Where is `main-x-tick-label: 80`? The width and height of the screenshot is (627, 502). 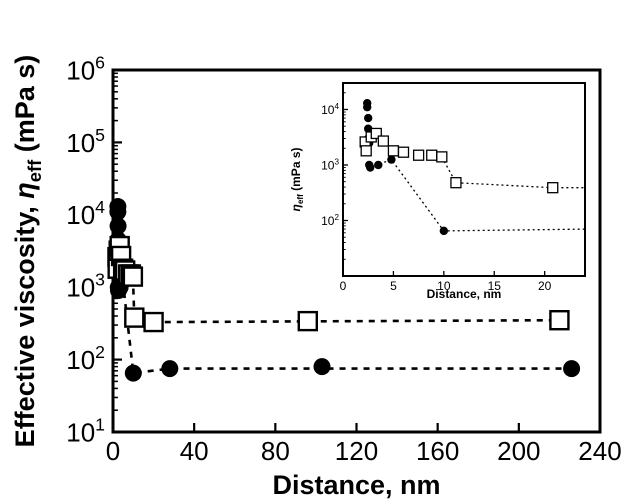
main-x-tick-label: 80 is located at coordinates (275, 451).